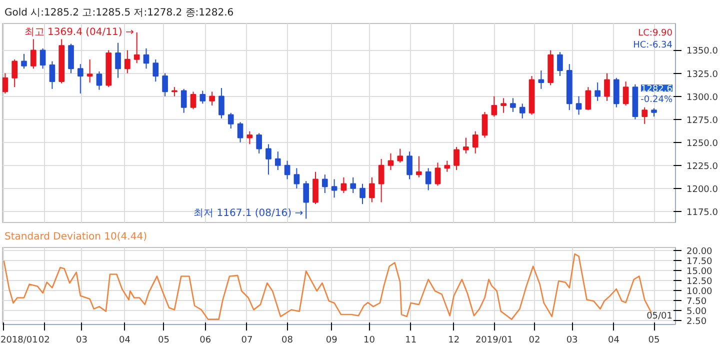 The width and height of the screenshot is (720, 348). Describe the element at coordinates (656, 100) in the screenshot. I see `annotation: -0.24%` at that location.